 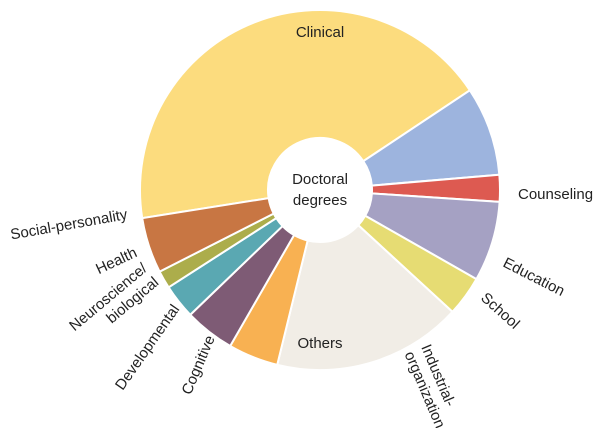 I want to click on slice-label-line: Others, so click(x=319, y=343).